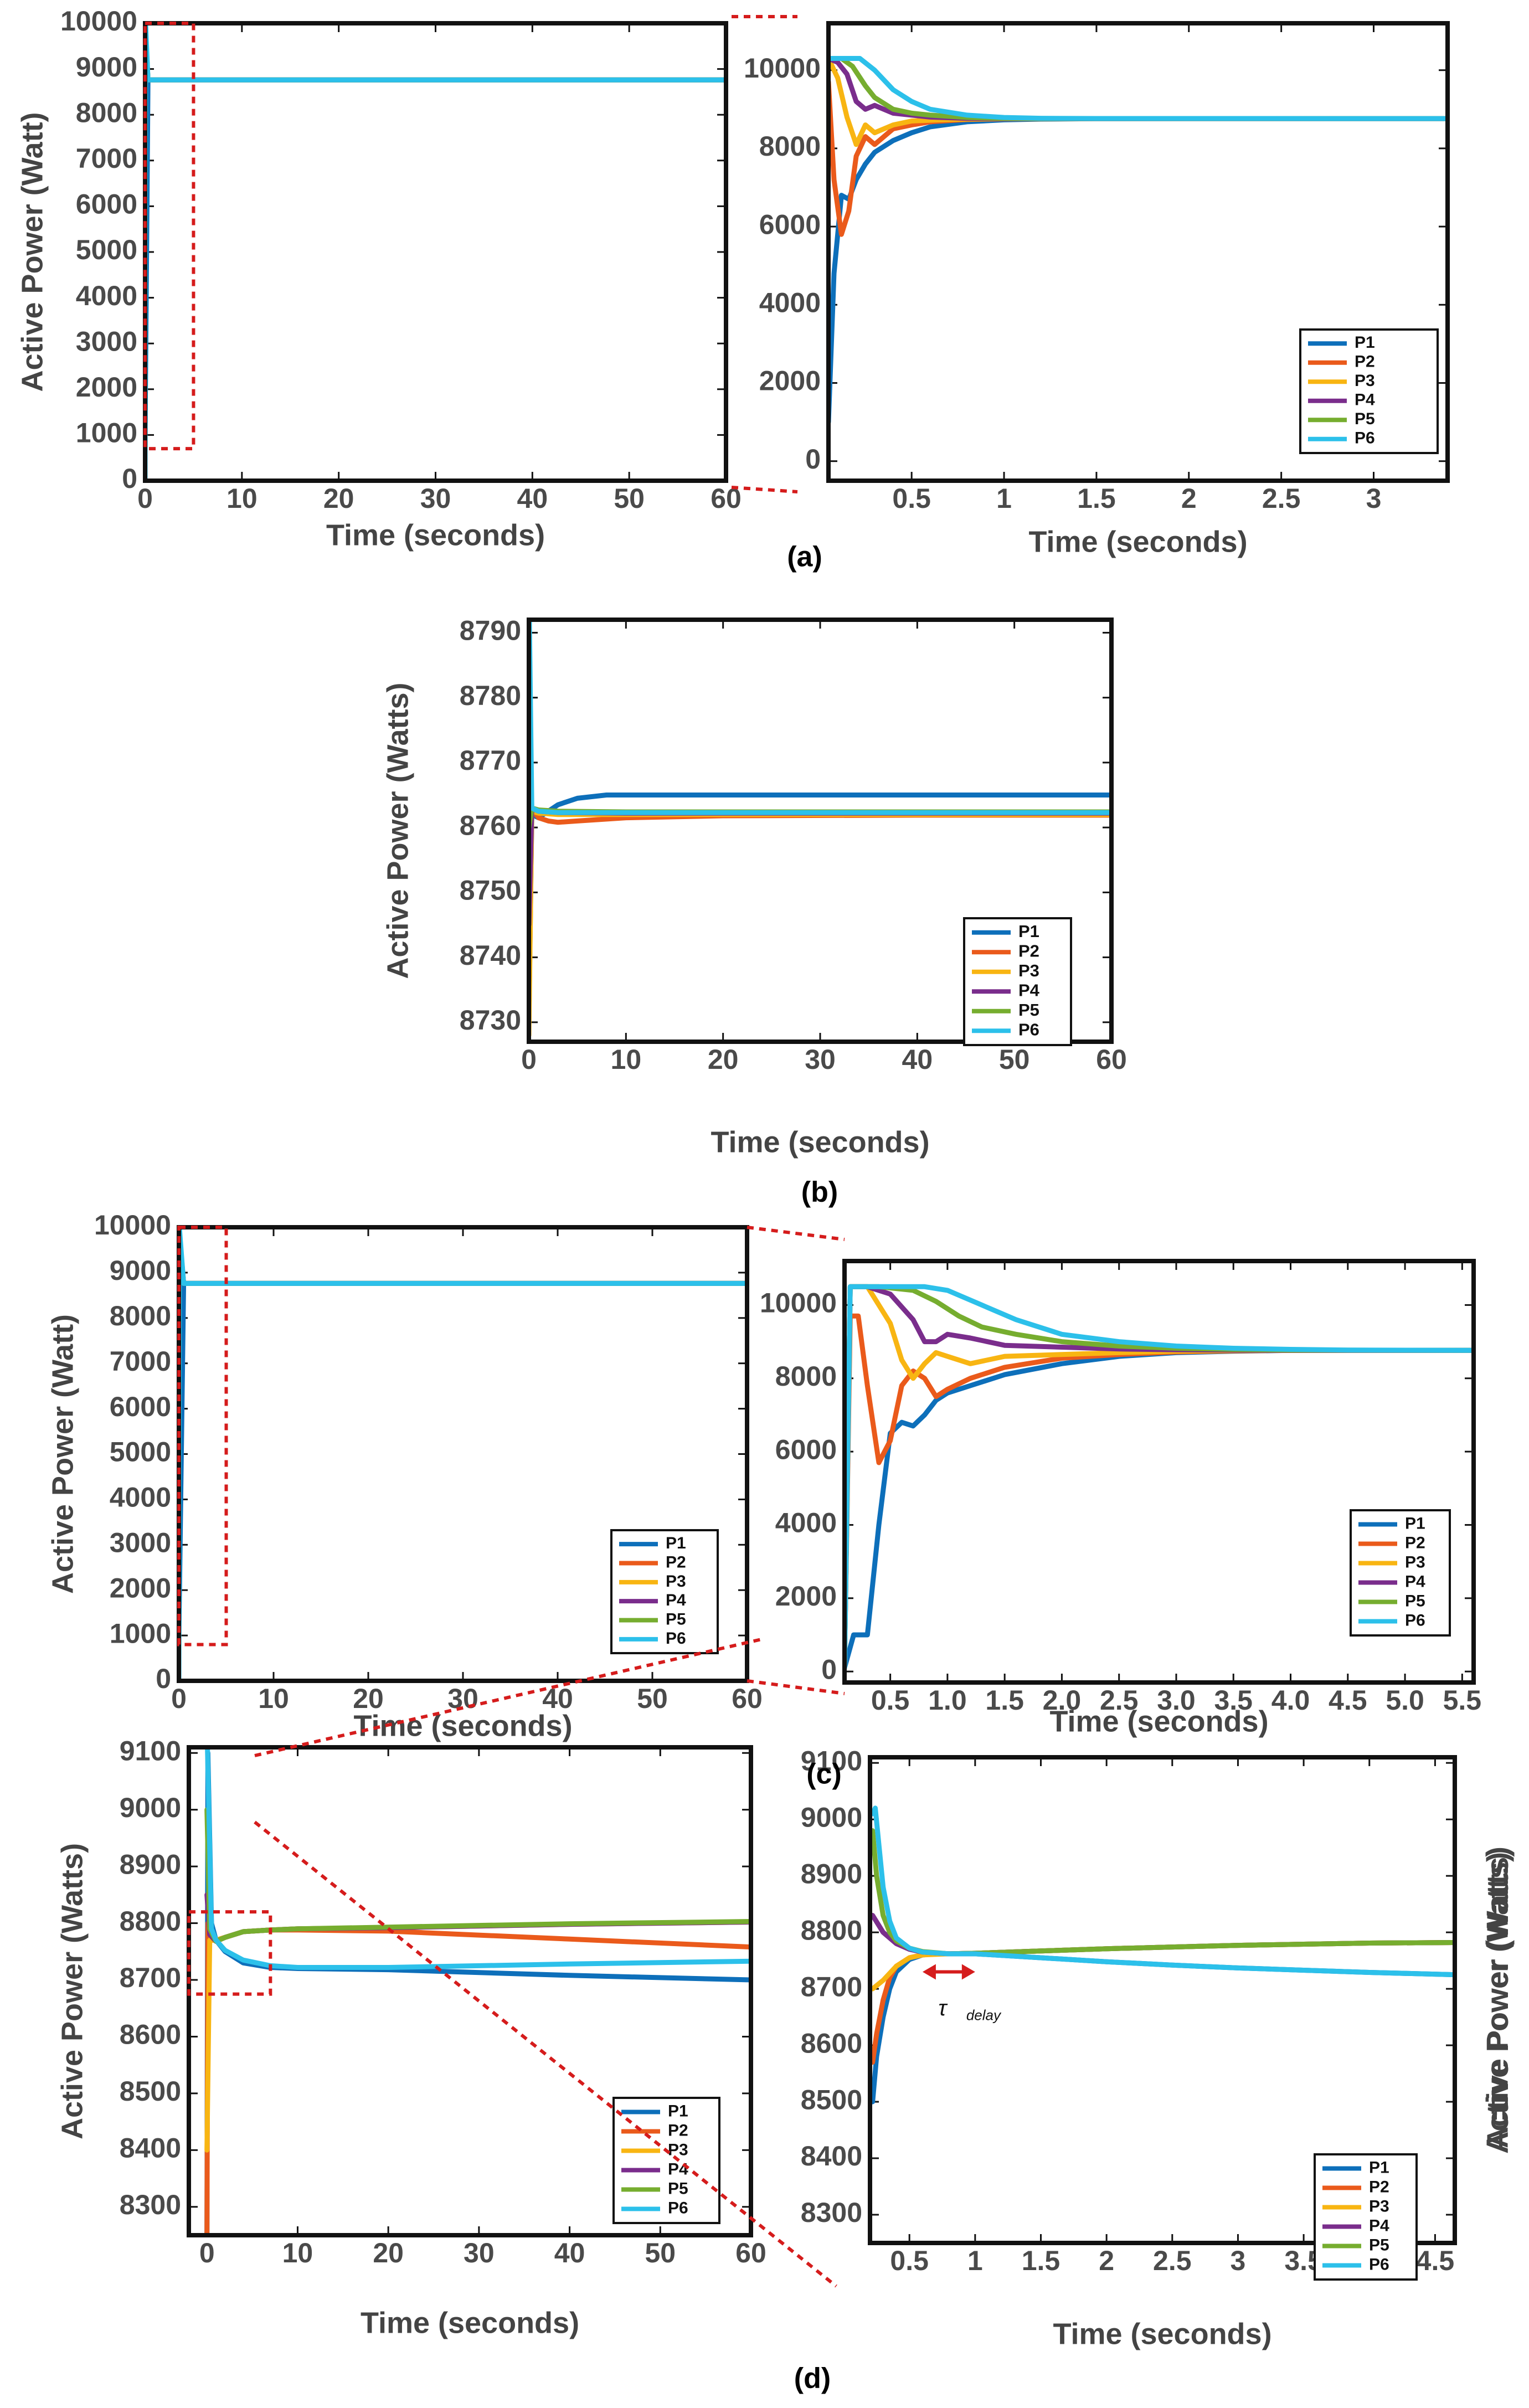 This screenshot has width=1529, height=2408. What do you see at coordinates (106, 434) in the screenshot?
I see `y-tick-label: 1000` at bounding box center [106, 434].